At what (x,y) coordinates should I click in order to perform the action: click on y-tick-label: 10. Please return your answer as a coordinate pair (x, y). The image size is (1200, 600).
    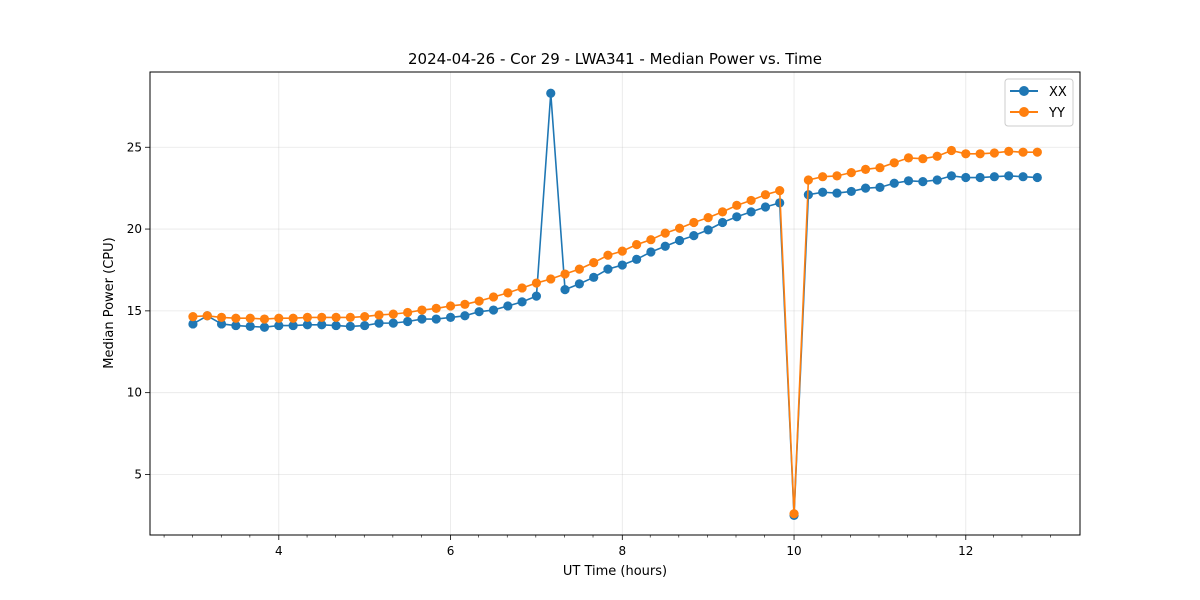
    Looking at the image, I should click on (134, 393).